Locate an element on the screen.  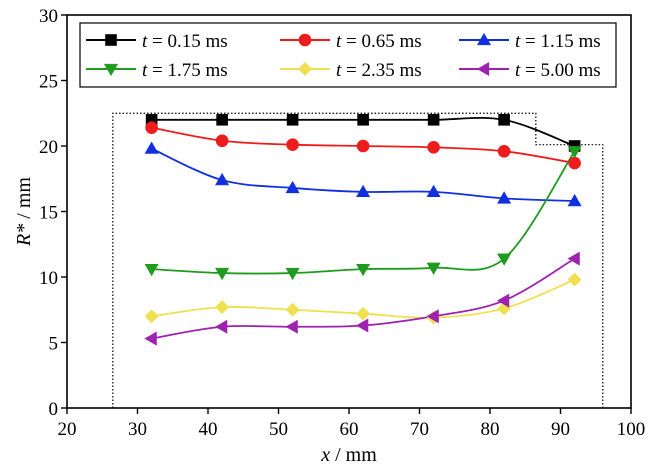
legend-label-5: t = 2.35 ms is located at coordinates (379, 70).